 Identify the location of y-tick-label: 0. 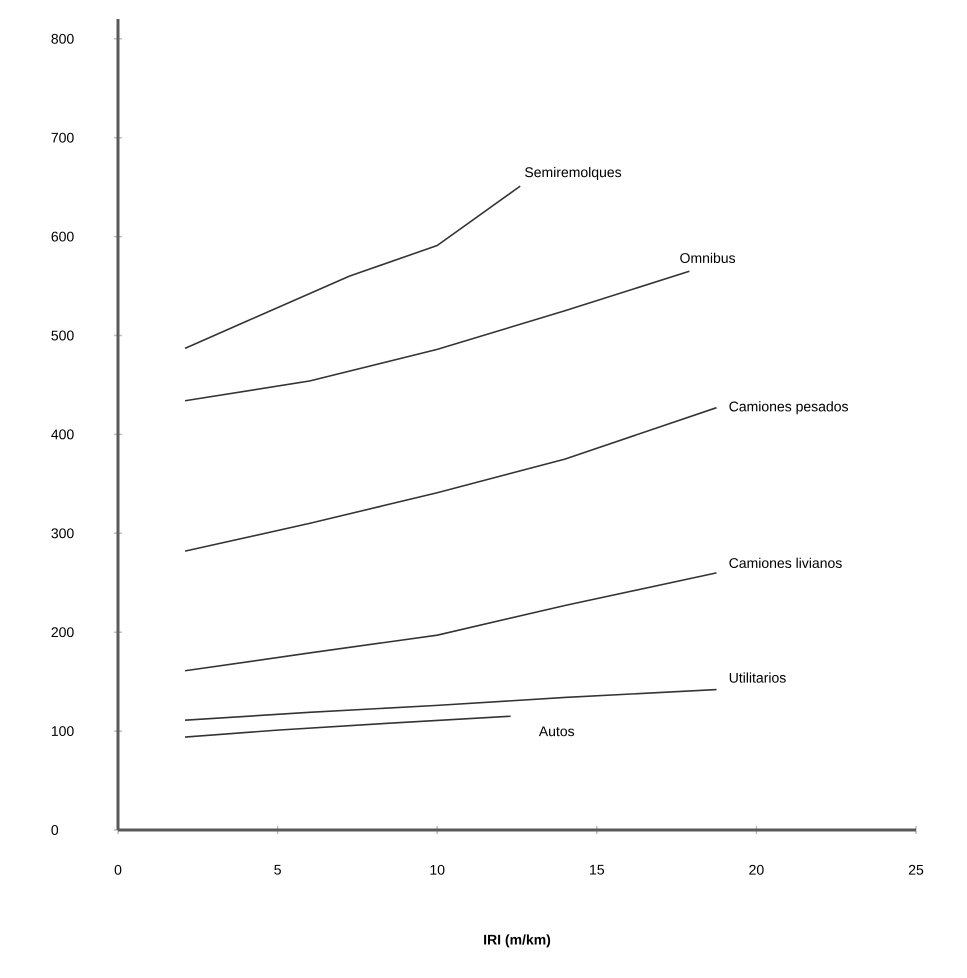
(54, 830).